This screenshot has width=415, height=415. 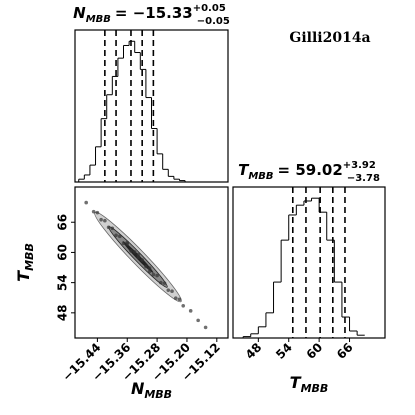 What do you see at coordinates (284, 351) in the screenshot?
I see `x-tick-label: 54` at bounding box center [284, 351].